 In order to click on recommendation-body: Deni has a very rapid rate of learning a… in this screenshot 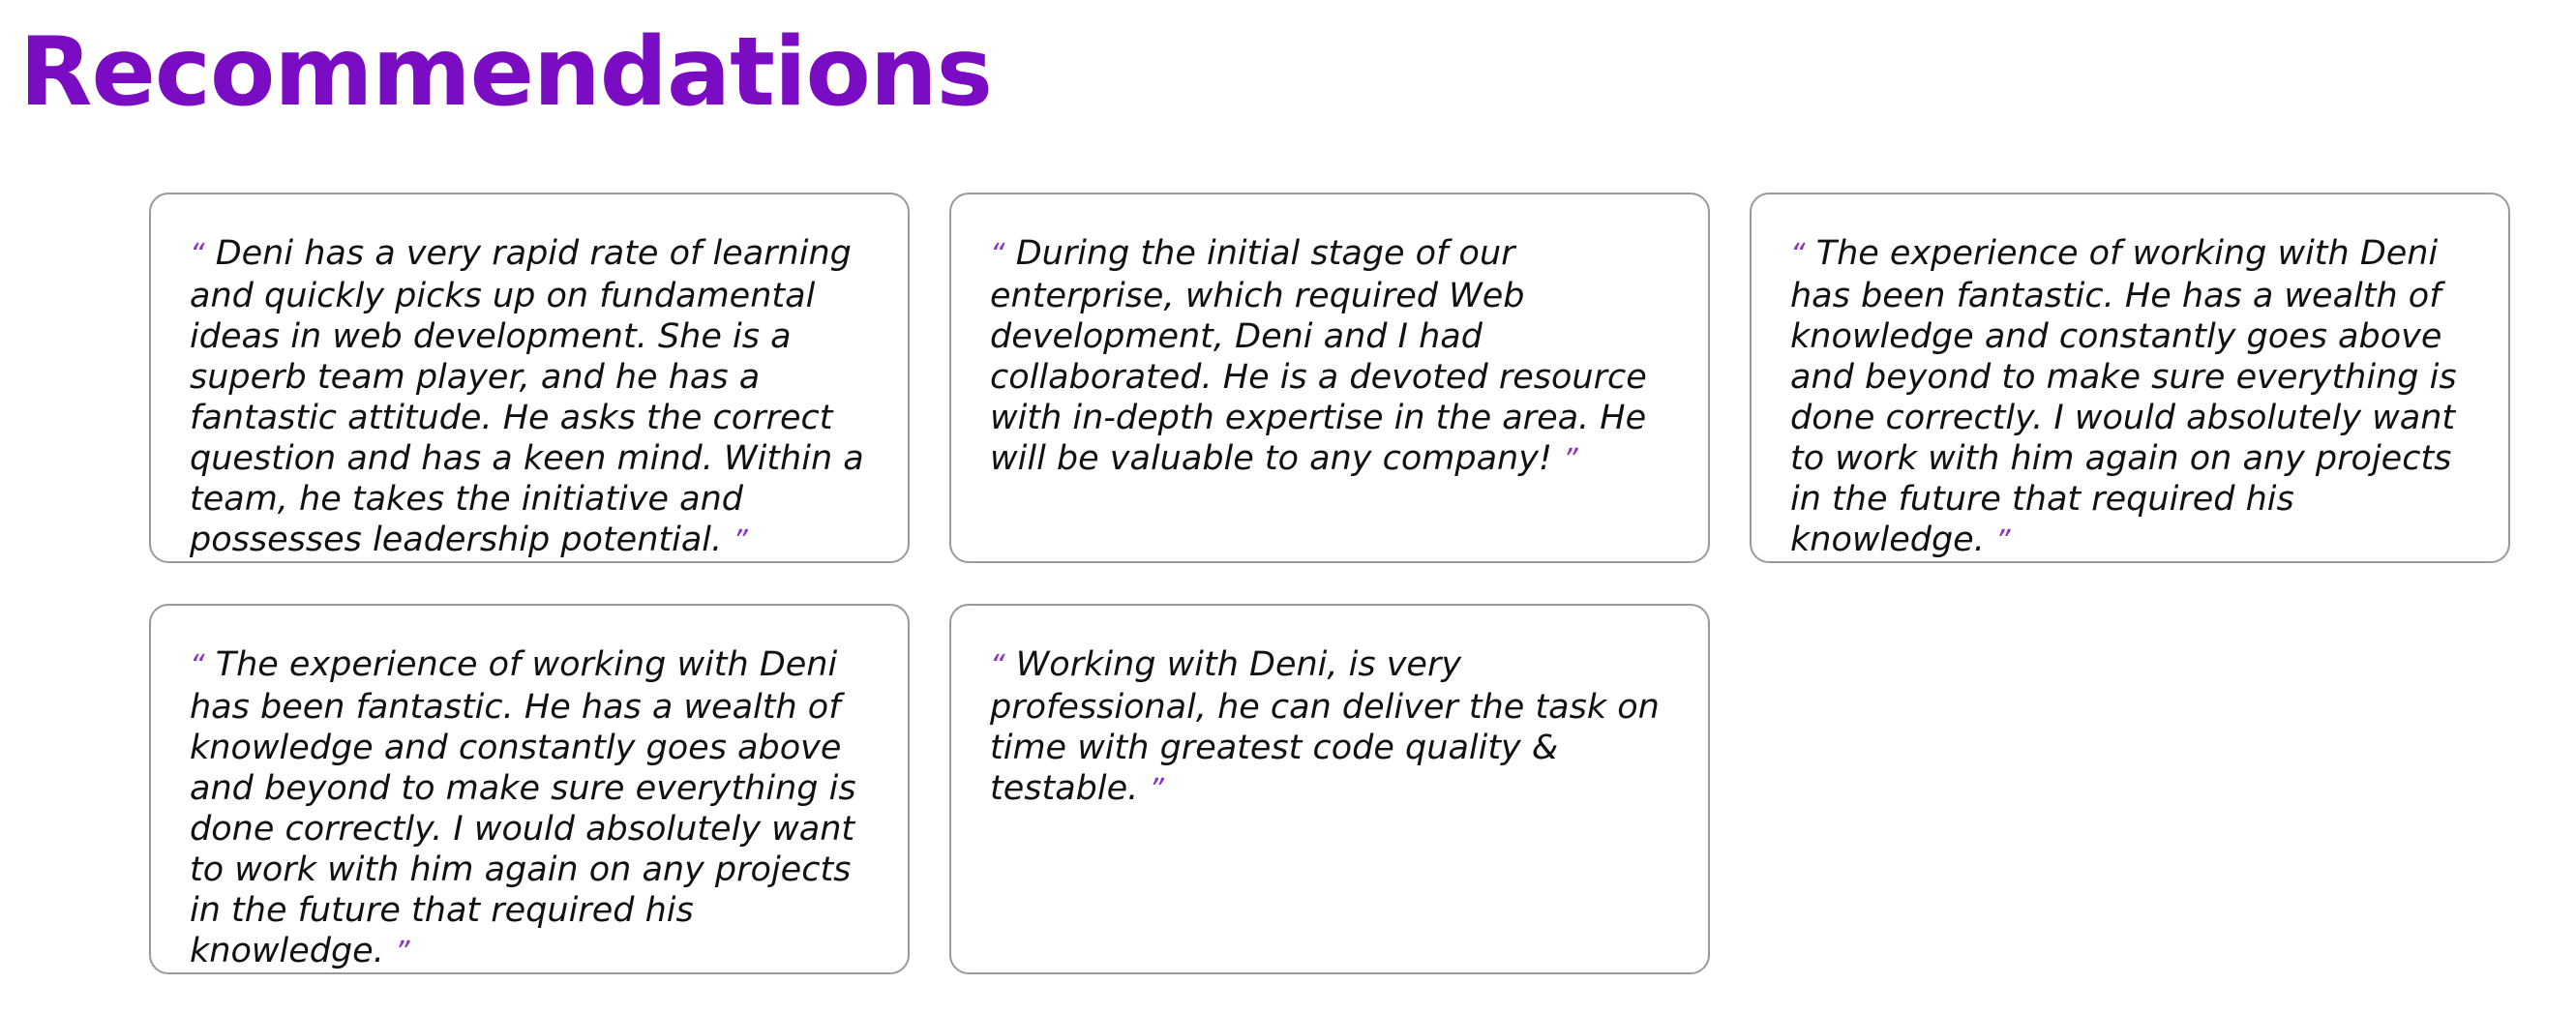, I will do `click(527, 396)`.